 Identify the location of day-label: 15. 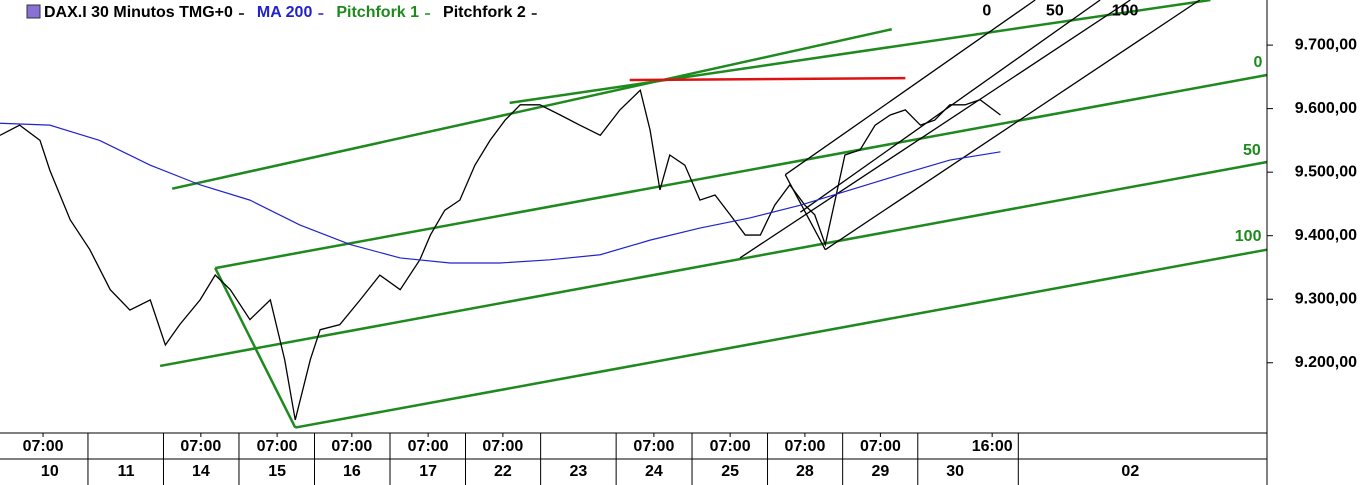
(277, 471).